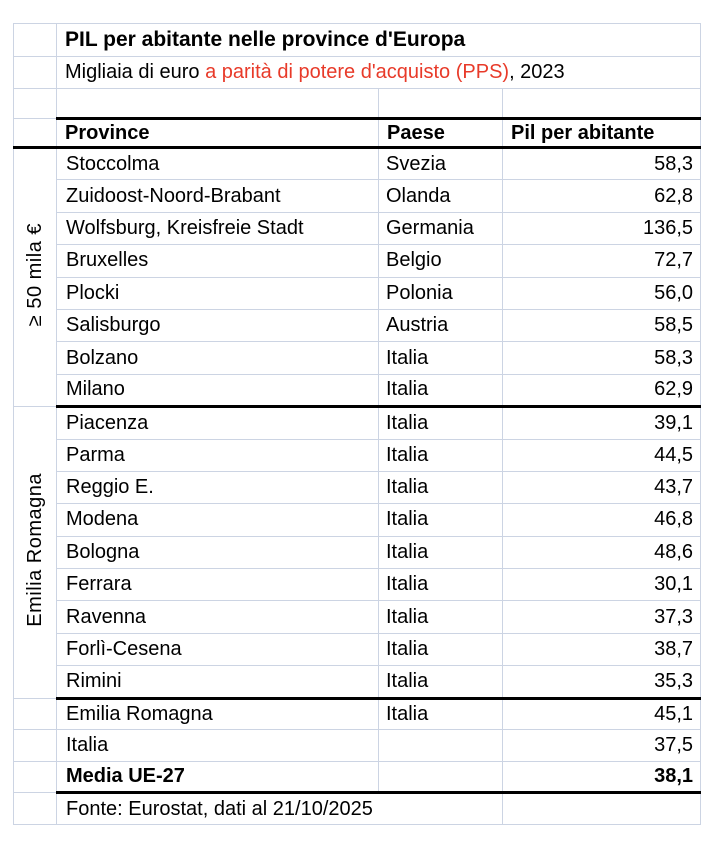 The image size is (722, 850). I want to click on cell-value: 39,1, so click(601, 423).